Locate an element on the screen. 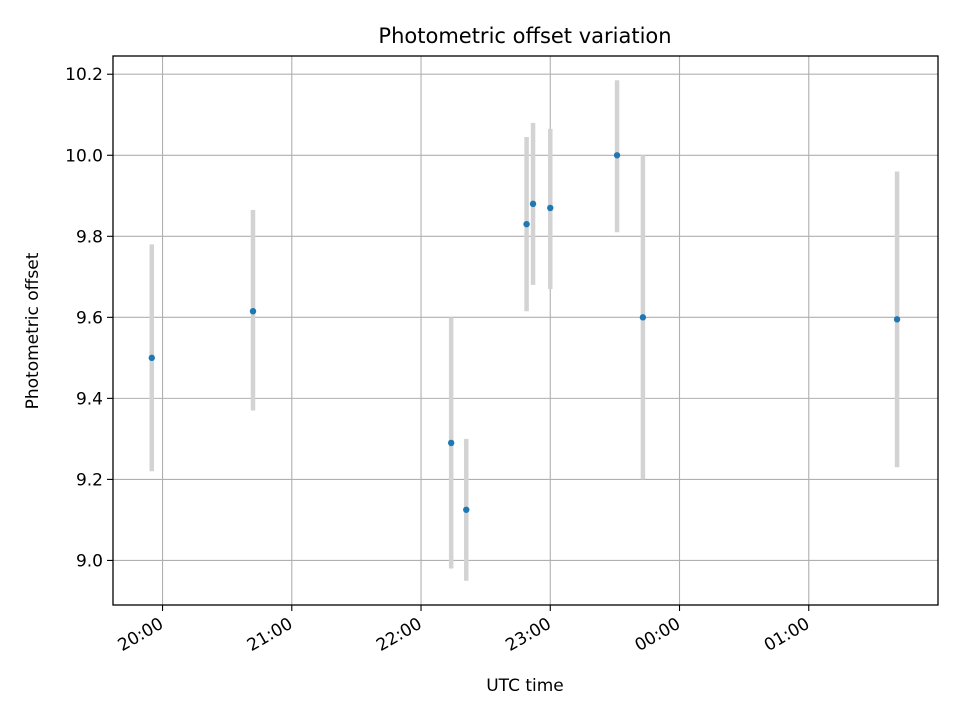 The height and width of the screenshot is (720, 960). x-tick-label: 00:00 is located at coordinates (658, 635).